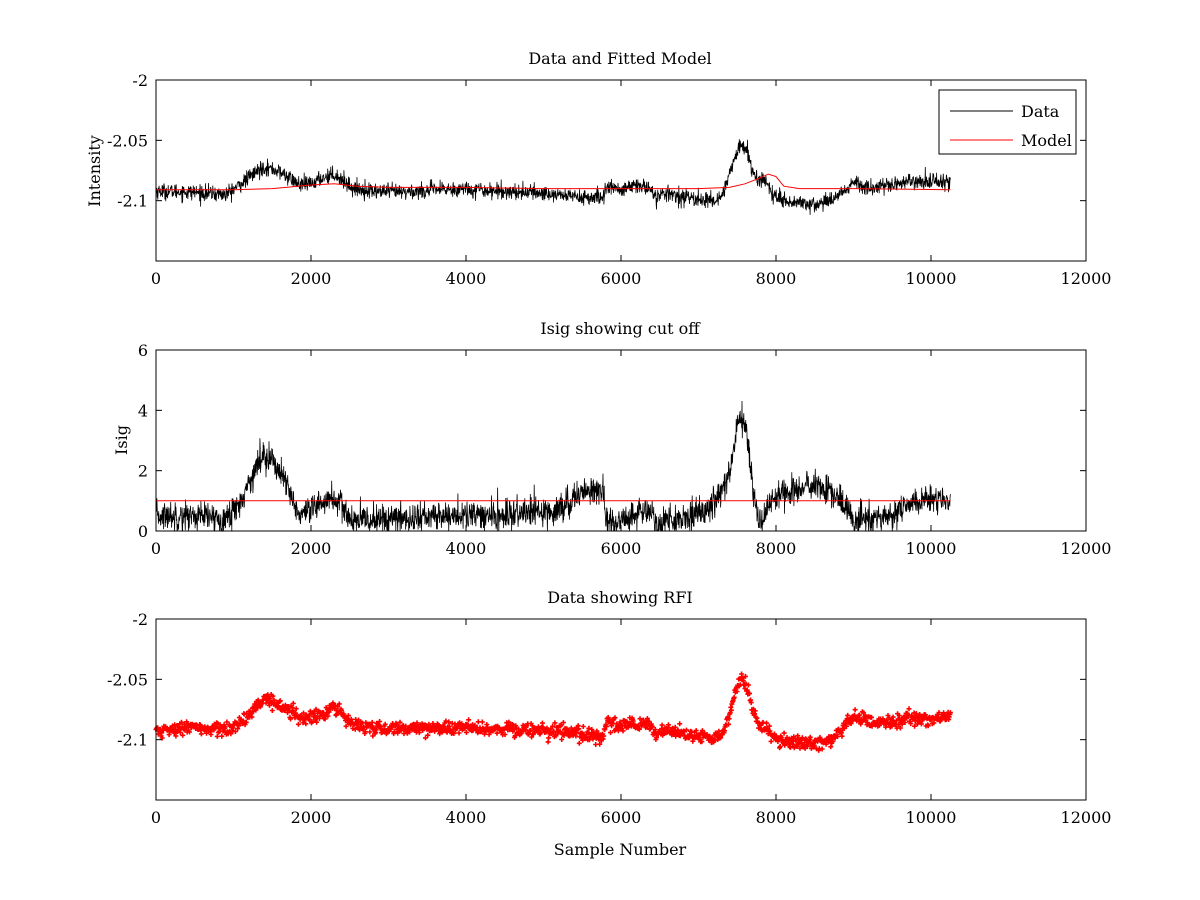 The width and height of the screenshot is (1200, 900). Describe the element at coordinates (311, 548) in the screenshot. I see `x-tick-label: 2000` at that location.